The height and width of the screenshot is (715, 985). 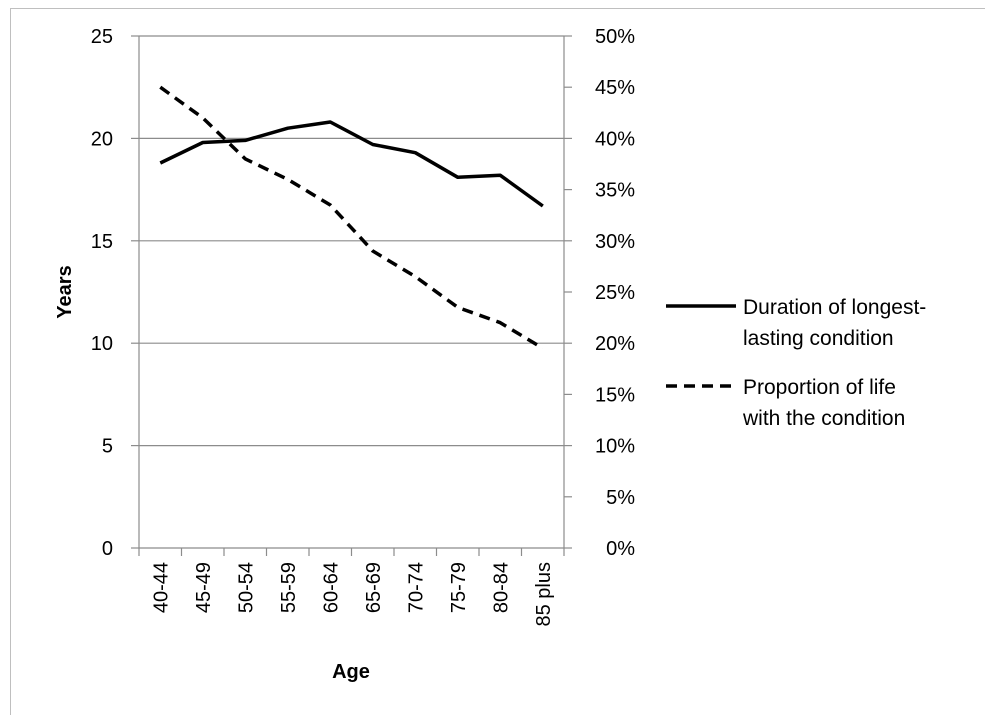 I want to click on y-tick-label: 25, so click(x=102, y=37).